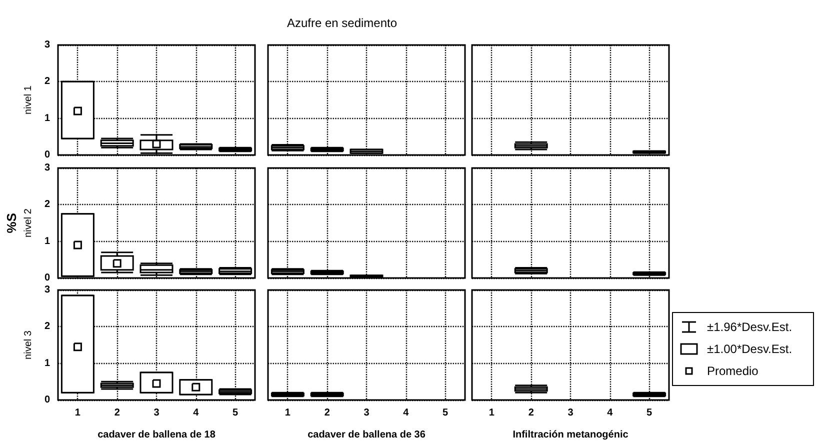 This screenshot has width=816, height=446. What do you see at coordinates (342, 23) in the screenshot?
I see `chart-title: Azufre en sedimento` at bounding box center [342, 23].